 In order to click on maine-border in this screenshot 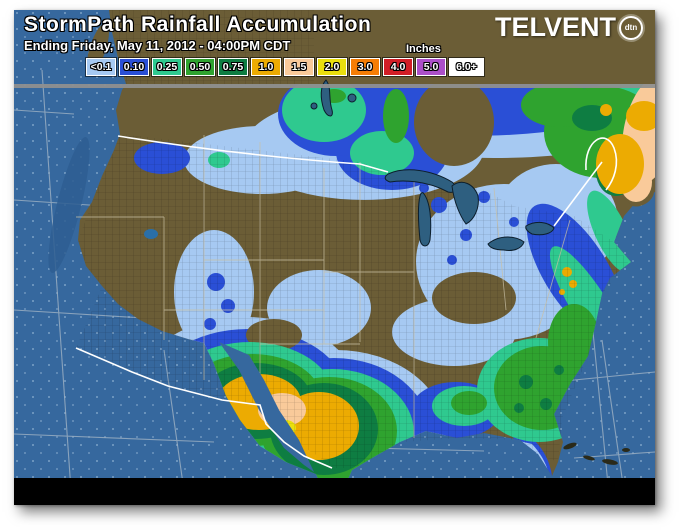, I will do `click(601, 164)`.